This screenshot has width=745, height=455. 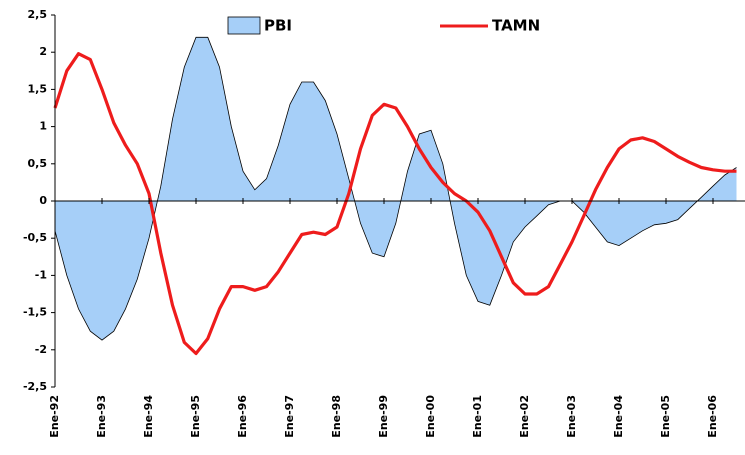 What do you see at coordinates (148, 416) in the screenshot?
I see `x-tick-label: Ene-94` at bounding box center [148, 416].